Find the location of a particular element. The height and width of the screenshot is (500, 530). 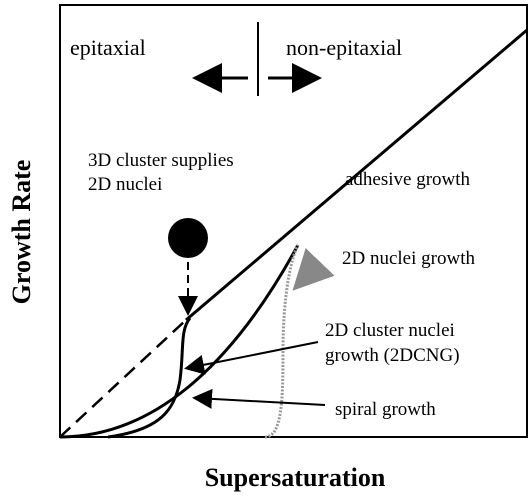

cluster-dot is located at coordinates (188, 238).